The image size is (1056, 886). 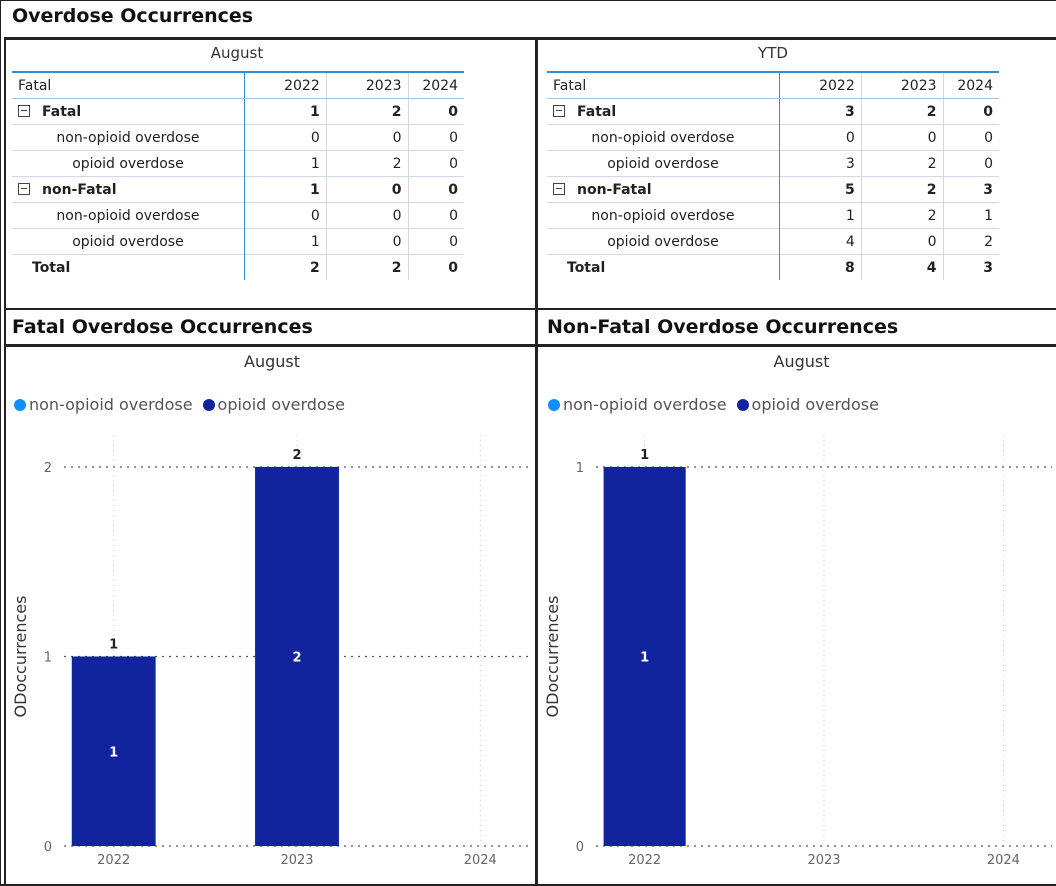 I want to click on x-tick-label: 2024, so click(x=480, y=860).